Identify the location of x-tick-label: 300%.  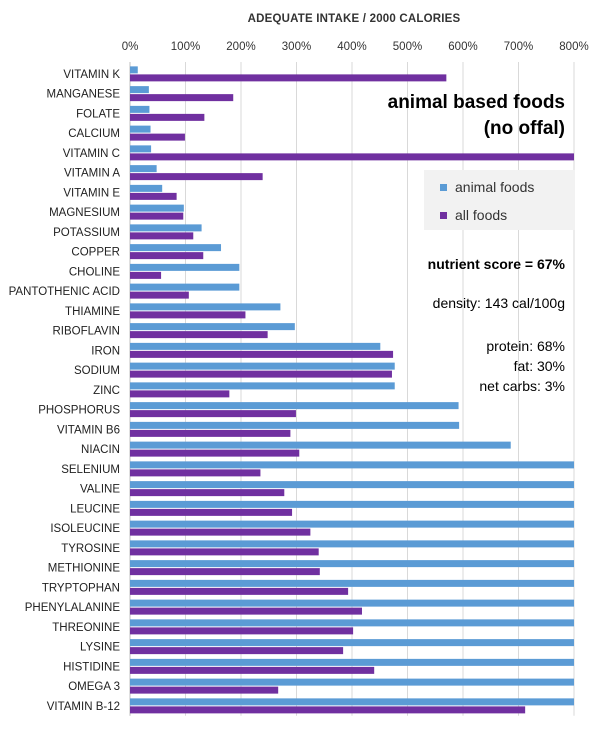
(296, 47).